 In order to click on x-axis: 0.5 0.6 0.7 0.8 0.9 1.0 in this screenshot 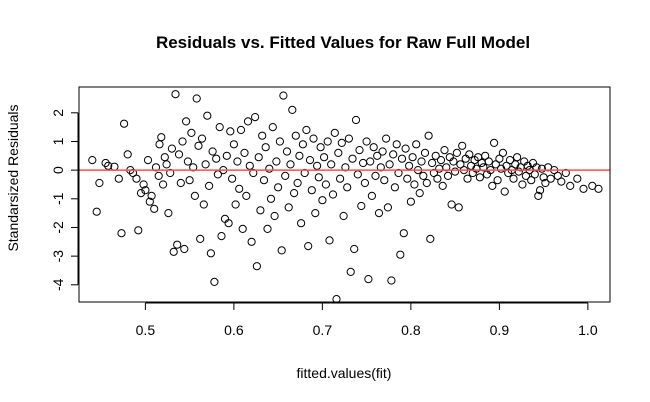, I will do `click(367, 320)`.